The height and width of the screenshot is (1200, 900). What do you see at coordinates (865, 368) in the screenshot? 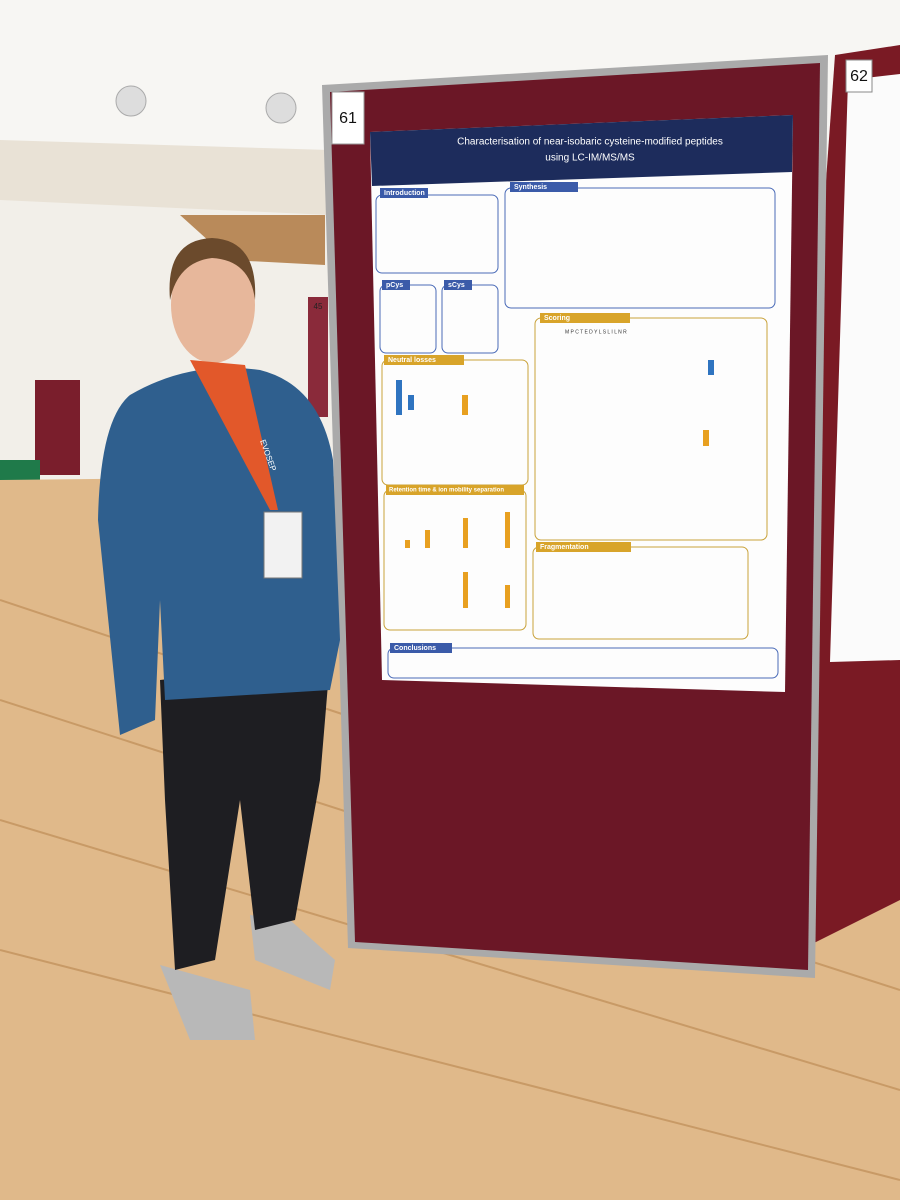
I see `poster-right` at bounding box center [865, 368].